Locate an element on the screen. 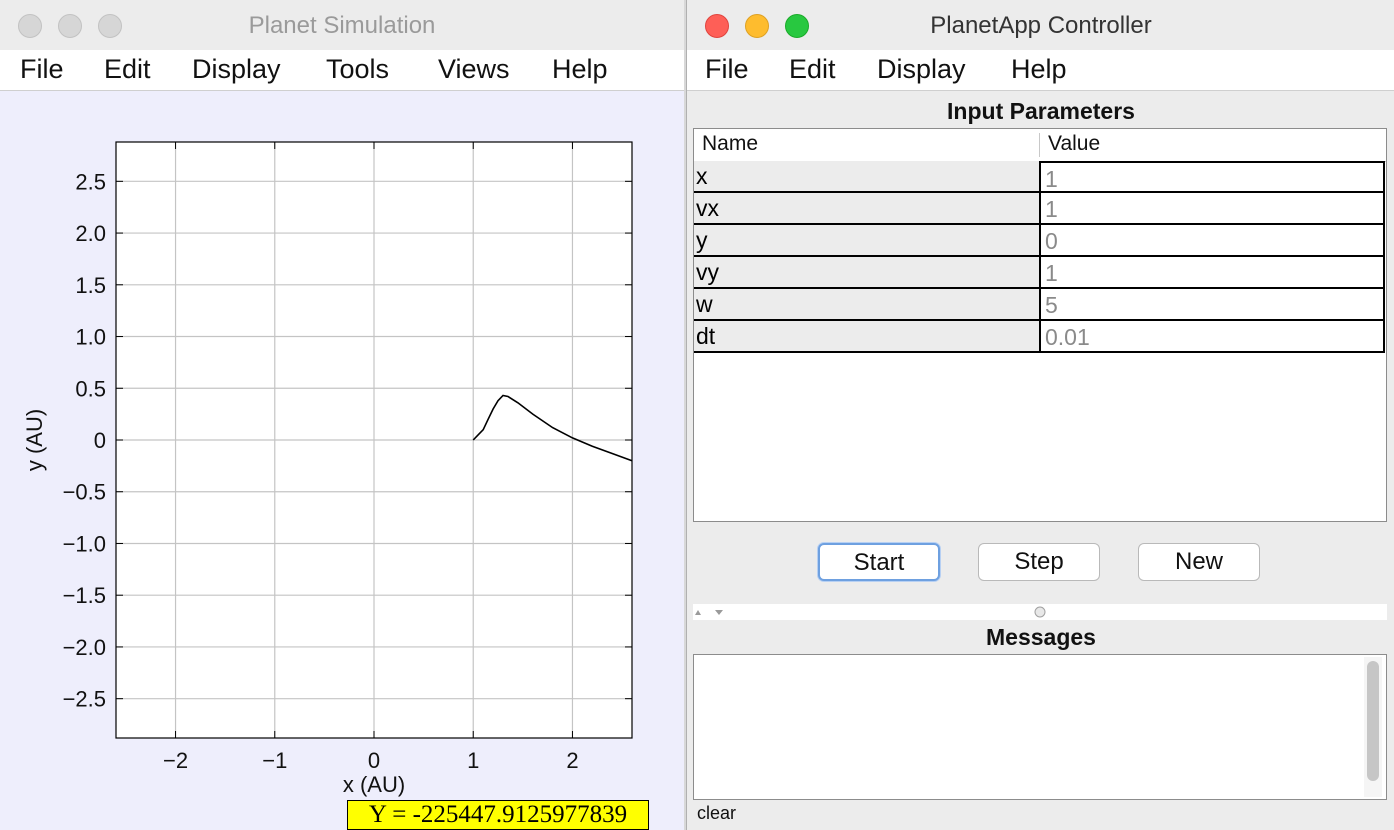 This screenshot has height=830, width=1394. y-tick-label: 2.5 is located at coordinates (90, 181).